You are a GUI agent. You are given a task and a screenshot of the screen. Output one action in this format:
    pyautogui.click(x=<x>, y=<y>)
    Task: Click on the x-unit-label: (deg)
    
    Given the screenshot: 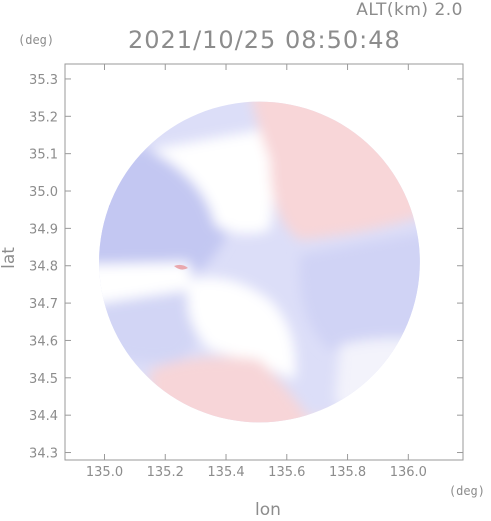 What is the action you would take?
    pyautogui.click(x=466, y=491)
    